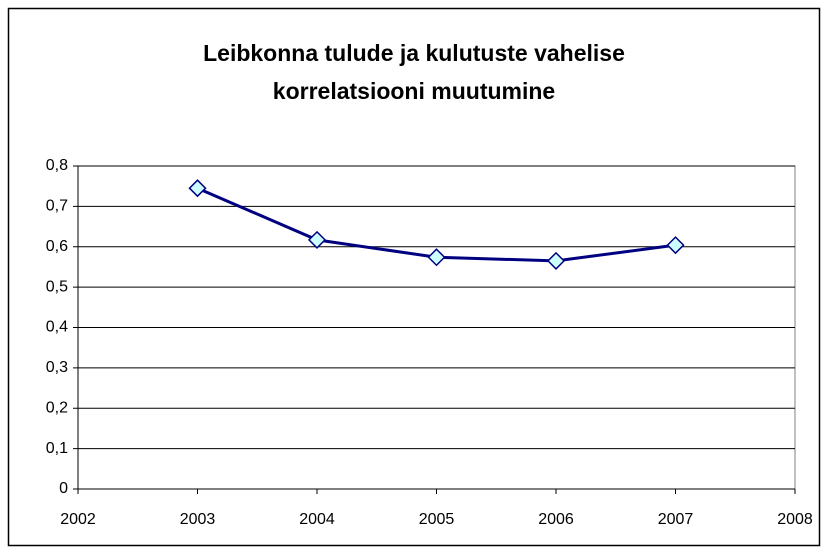 The image size is (829, 554). I want to click on x-tick-label: 2003, so click(198, 519).